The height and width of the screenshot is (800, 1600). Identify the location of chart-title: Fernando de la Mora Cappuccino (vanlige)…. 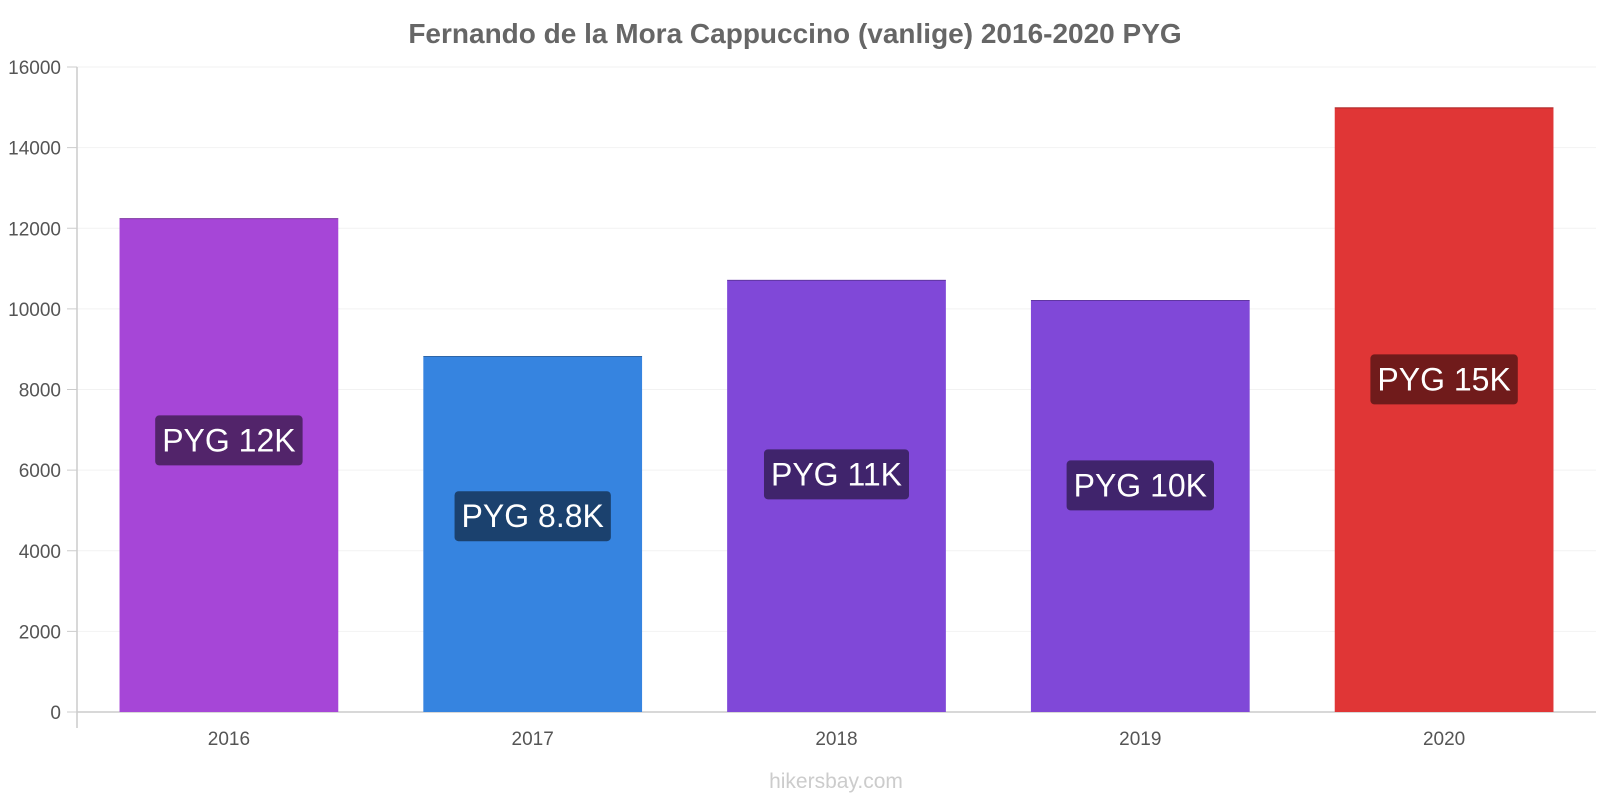
(794, 33).